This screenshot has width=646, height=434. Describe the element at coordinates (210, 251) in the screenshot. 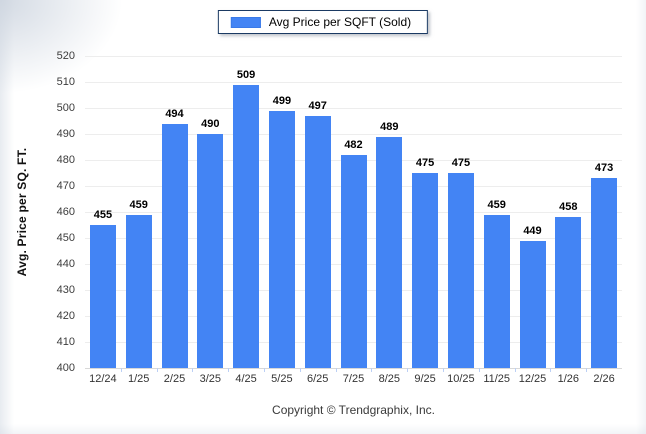

I see `bar-3/25` at that location.